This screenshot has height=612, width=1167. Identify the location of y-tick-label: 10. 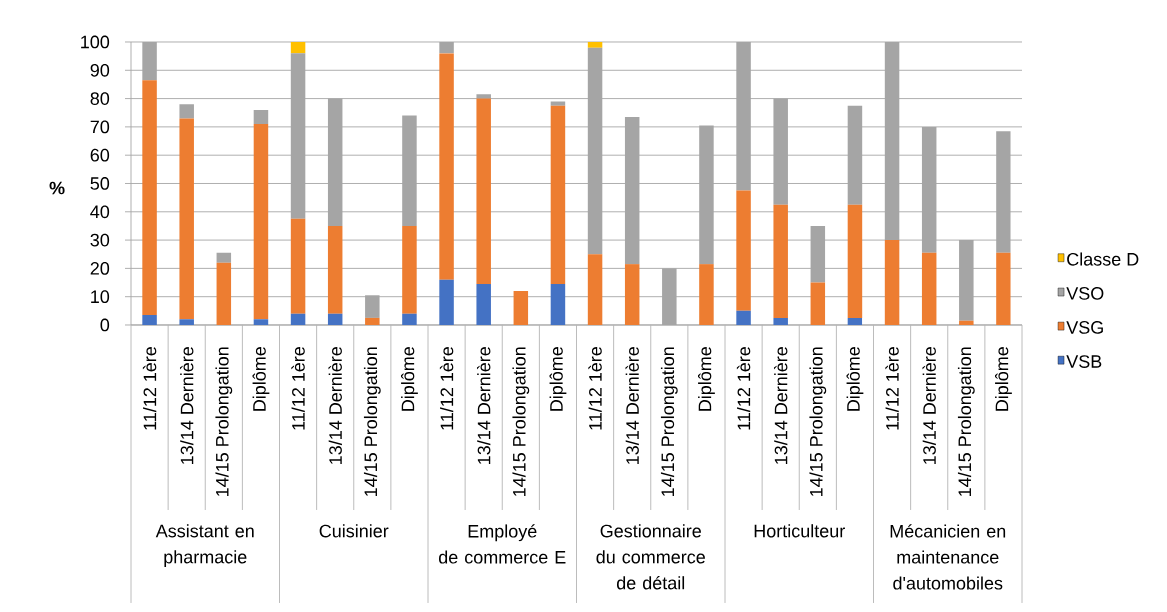
(100, 297).